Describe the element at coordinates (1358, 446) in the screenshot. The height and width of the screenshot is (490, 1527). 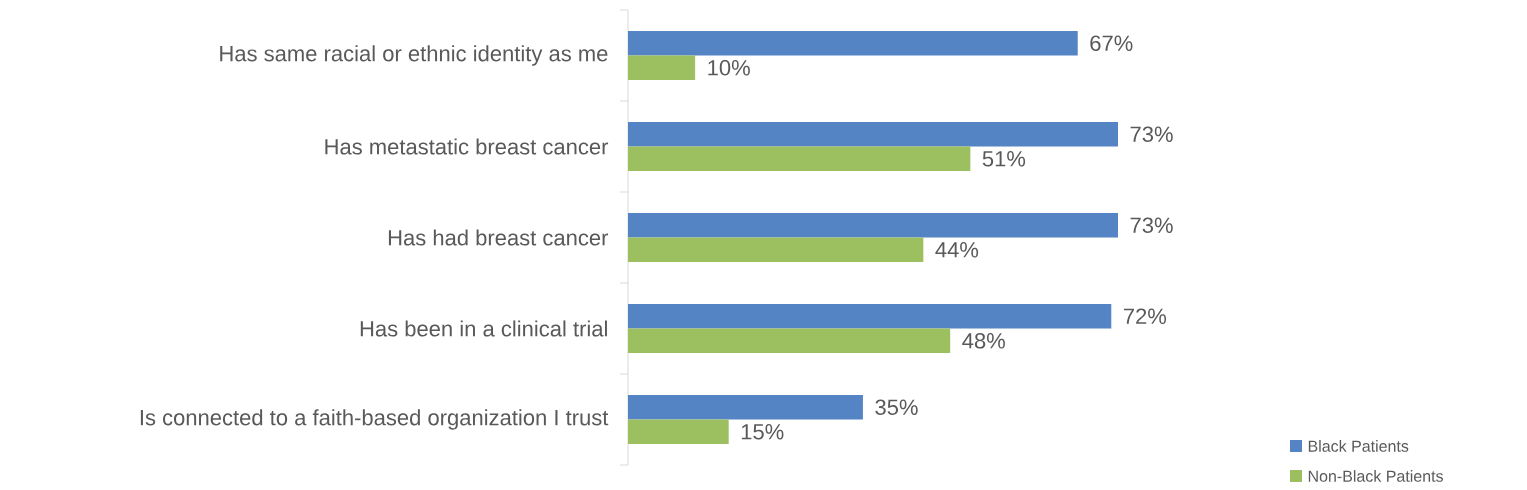
I see `legend-label: Black Patients` at that location.